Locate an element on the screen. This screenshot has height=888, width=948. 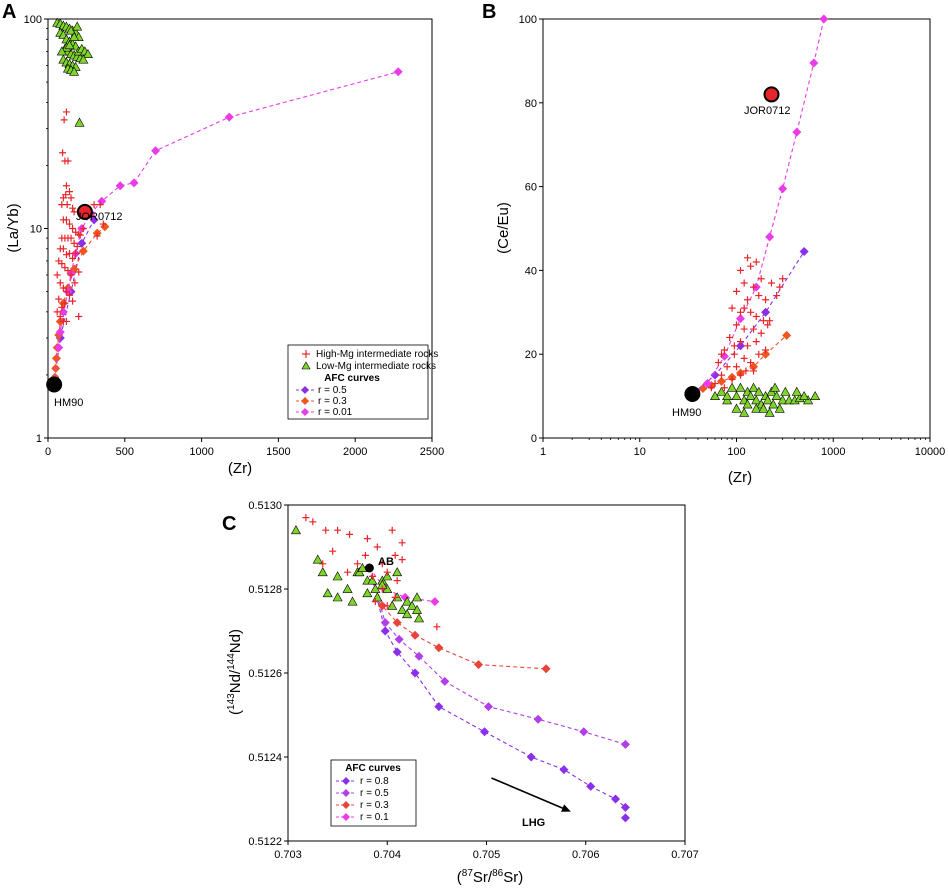
y-tick-label-c: 0.5130 is located at coordinates (265, 506).